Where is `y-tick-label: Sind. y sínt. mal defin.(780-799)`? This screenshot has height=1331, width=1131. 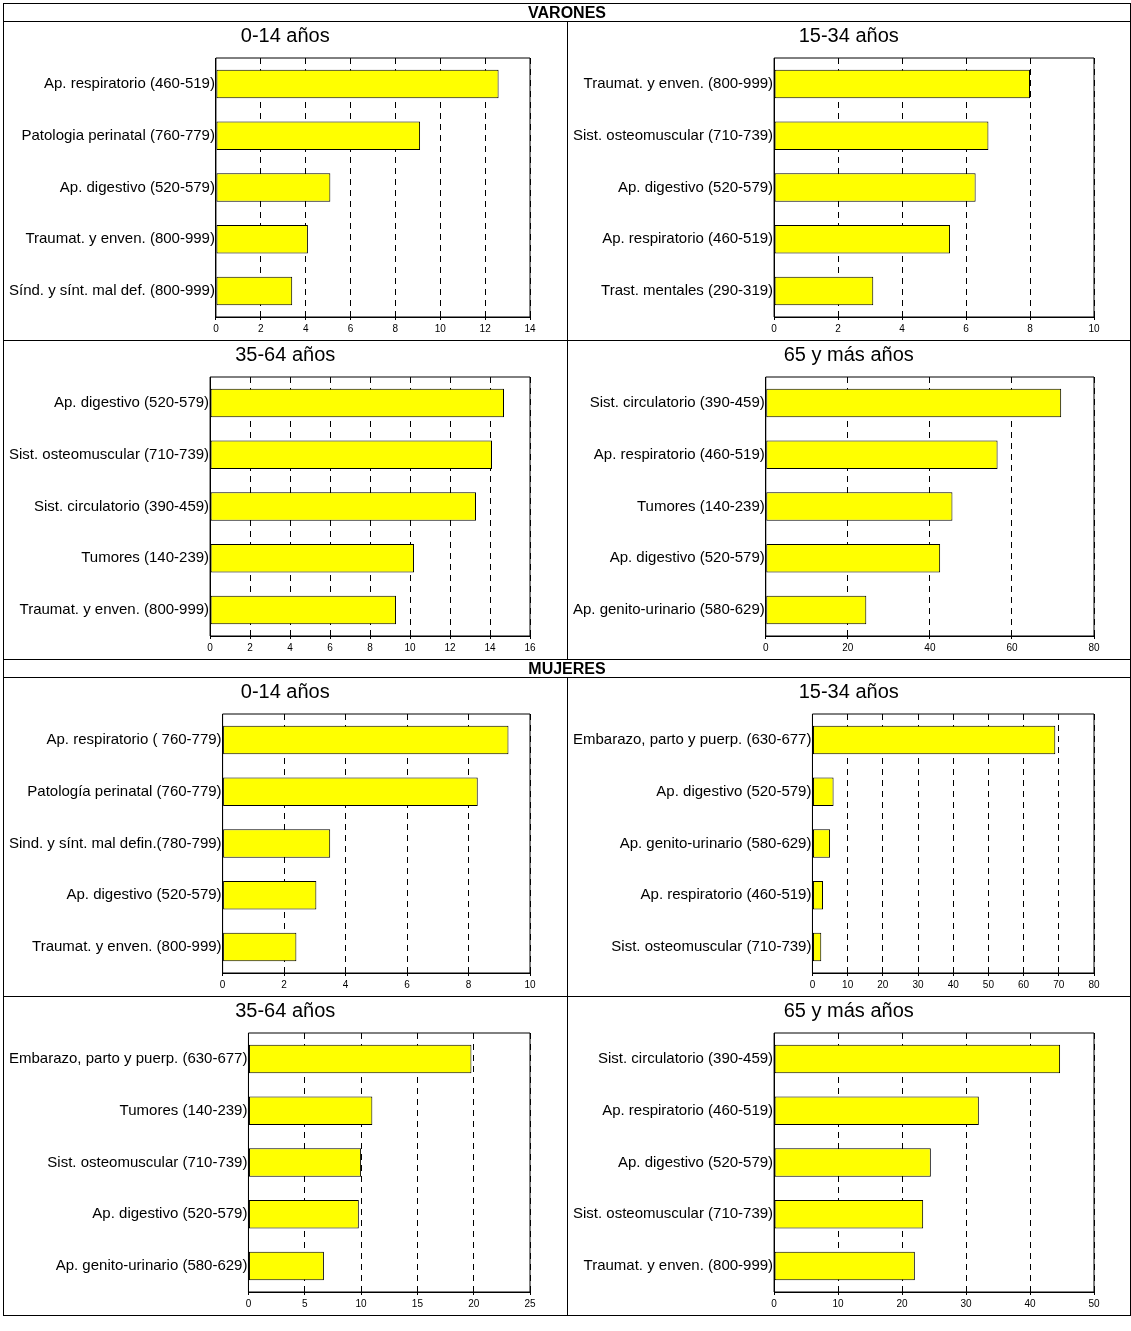
y-tick-label: Sind. y sínt. mal defin.(780-799) is located at coordinates (115, 842).